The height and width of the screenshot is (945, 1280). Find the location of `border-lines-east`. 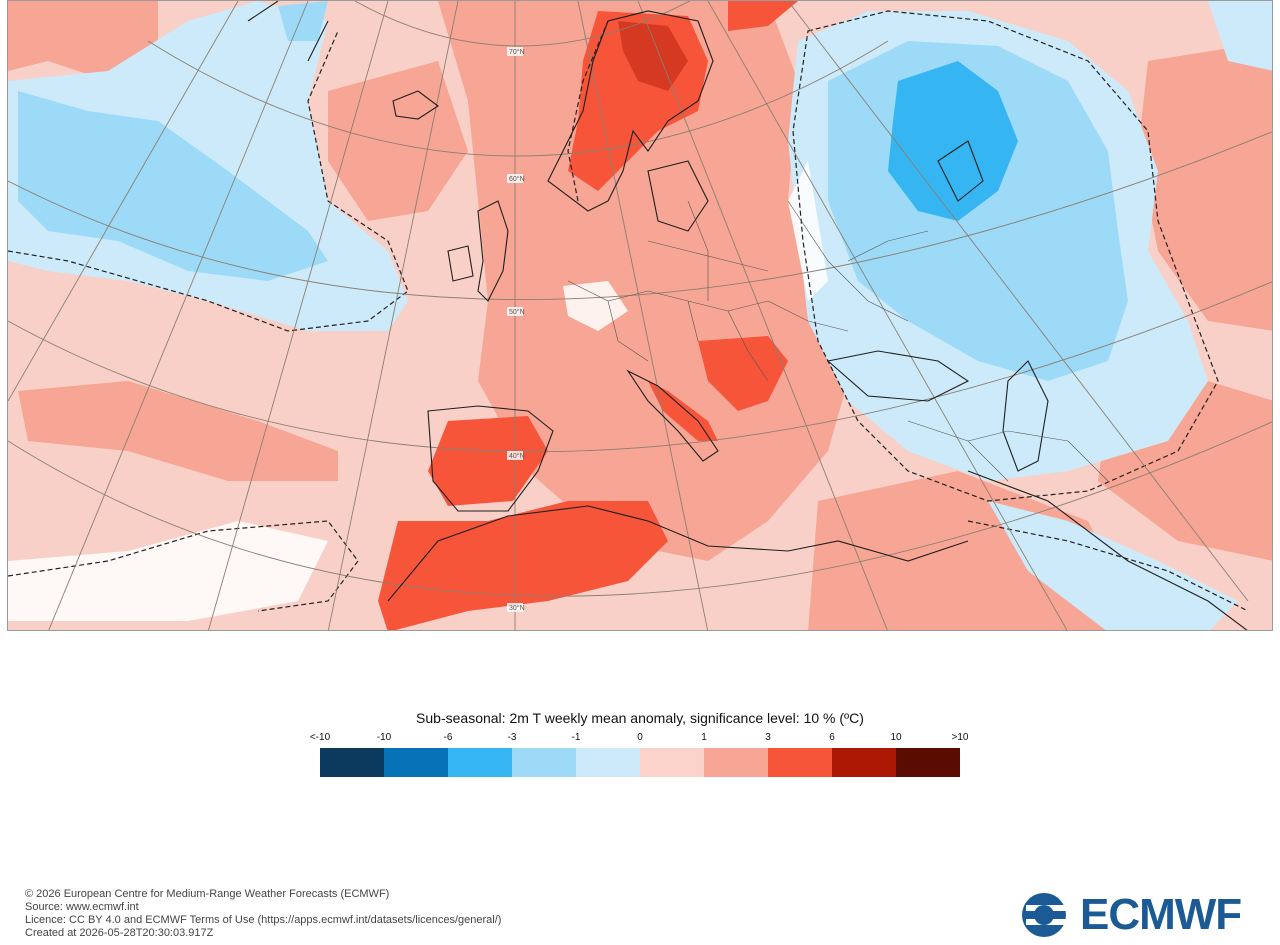

border-lines-east is located at coordinates (848, 266).